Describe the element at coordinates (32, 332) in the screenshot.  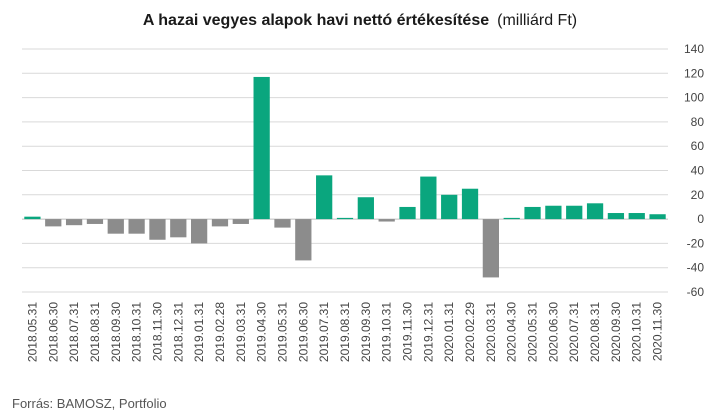
I see `x-tick-label: 2018.05.31` at that location.